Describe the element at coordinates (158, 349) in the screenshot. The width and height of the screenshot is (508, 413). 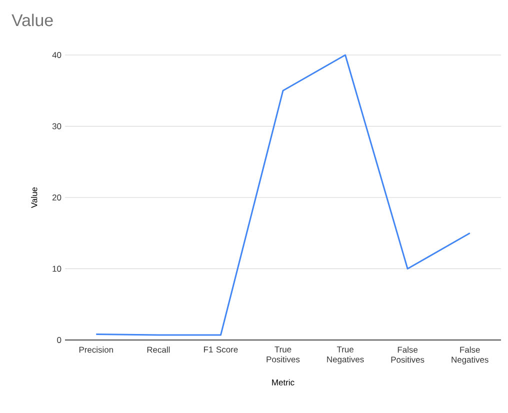
I see `x-tick-label: Recall` at that location.